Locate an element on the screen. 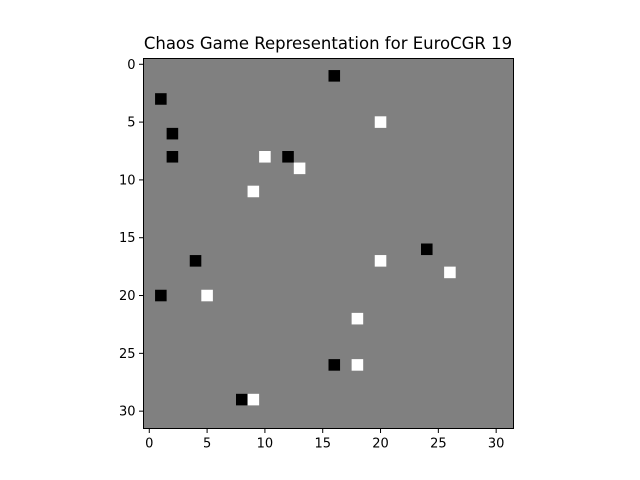  x-tick-label: 20 is located at coordinates (380, 444).